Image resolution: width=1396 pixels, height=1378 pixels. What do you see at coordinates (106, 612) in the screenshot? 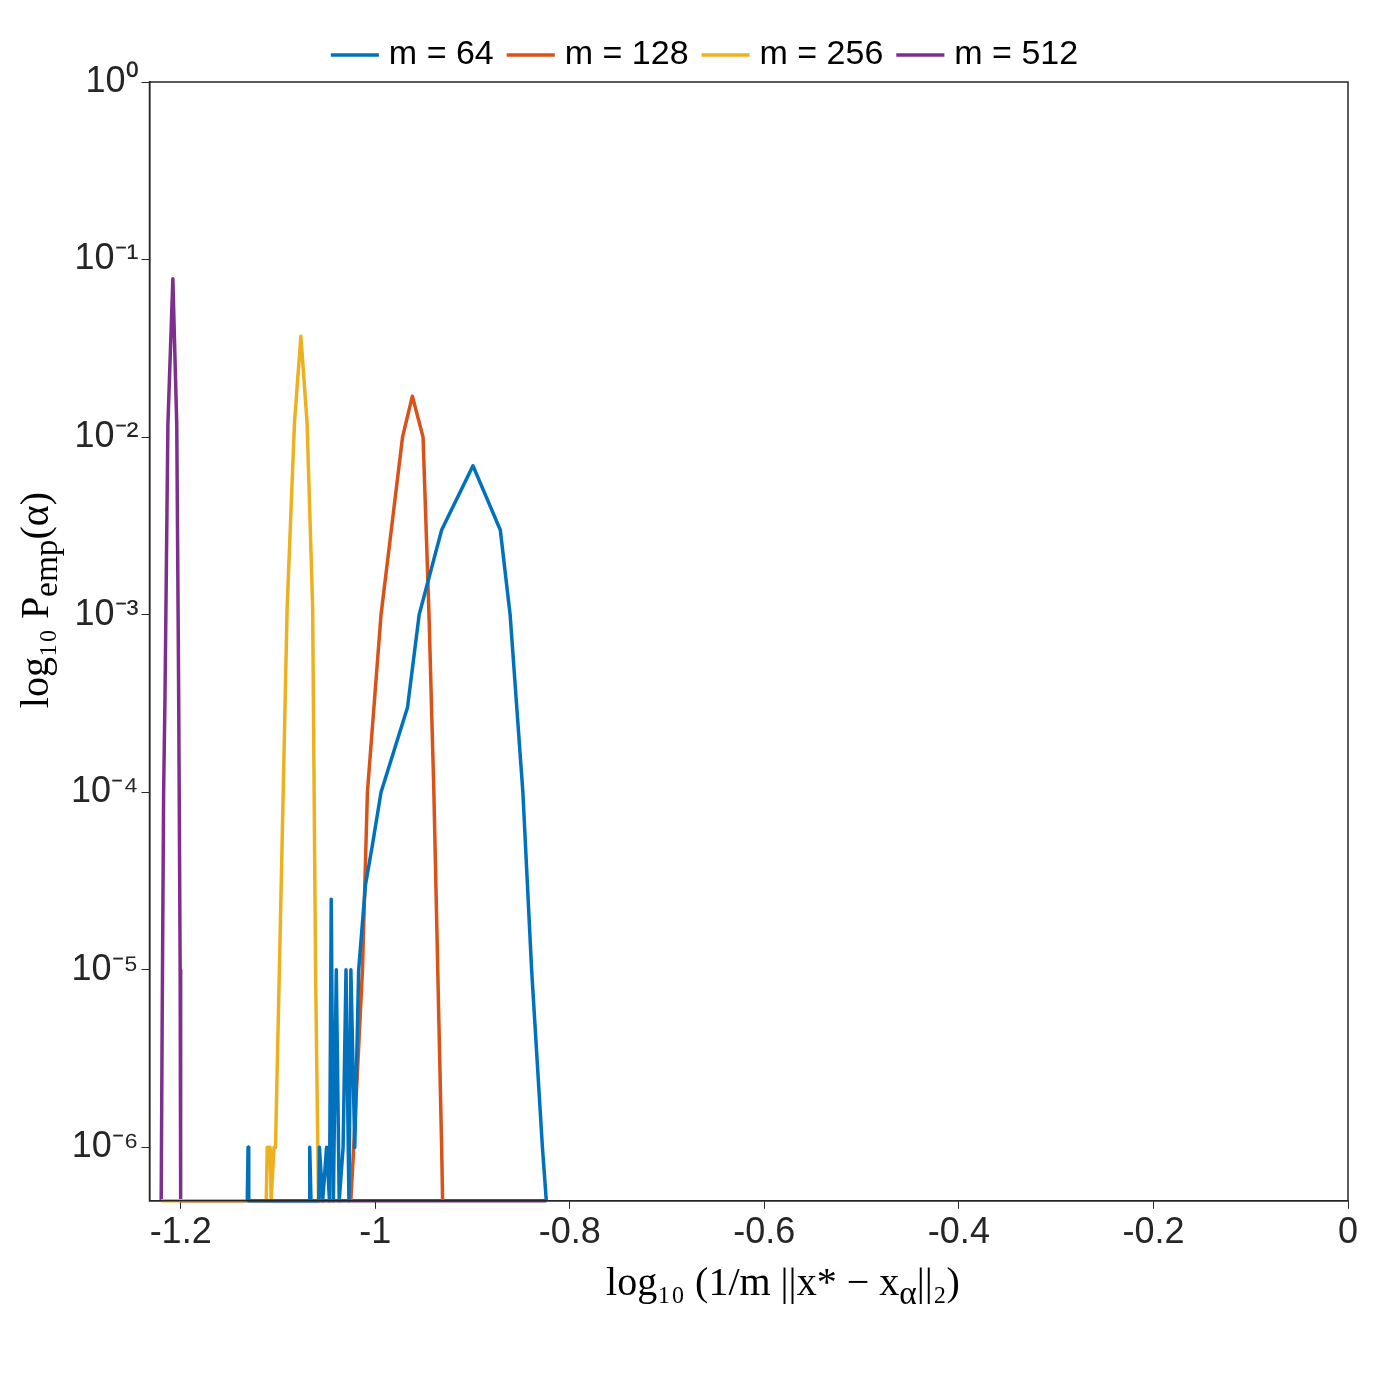
I see `y-tick-label: 10⁻³` at bounding box center [106, 612].